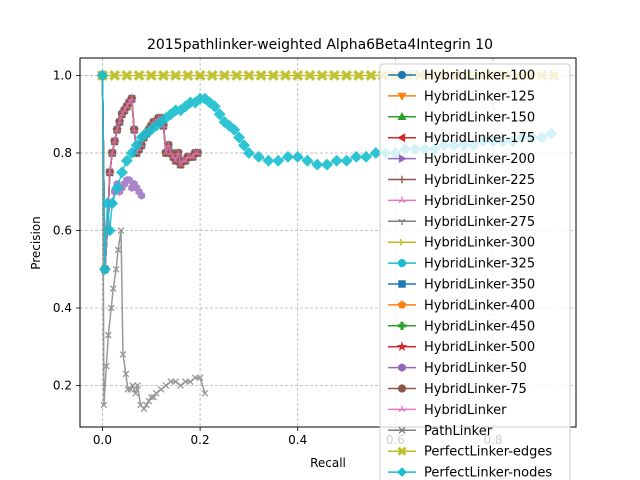 The image size is (640, 480). What do you see at coordinates (36, 243) in the screenshot?
I see `y-axis-label: Precision` at bounding box center [36, 243].